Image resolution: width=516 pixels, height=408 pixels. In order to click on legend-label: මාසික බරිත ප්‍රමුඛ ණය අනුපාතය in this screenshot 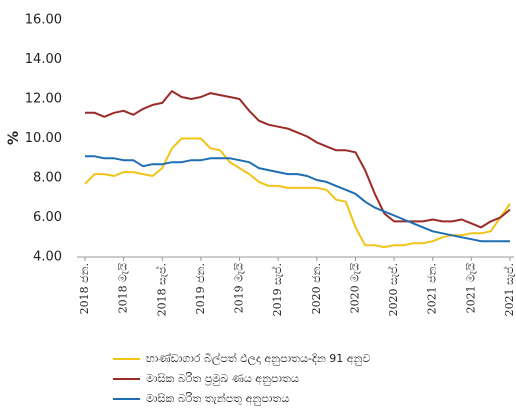, I will do `click(222, 379)`.